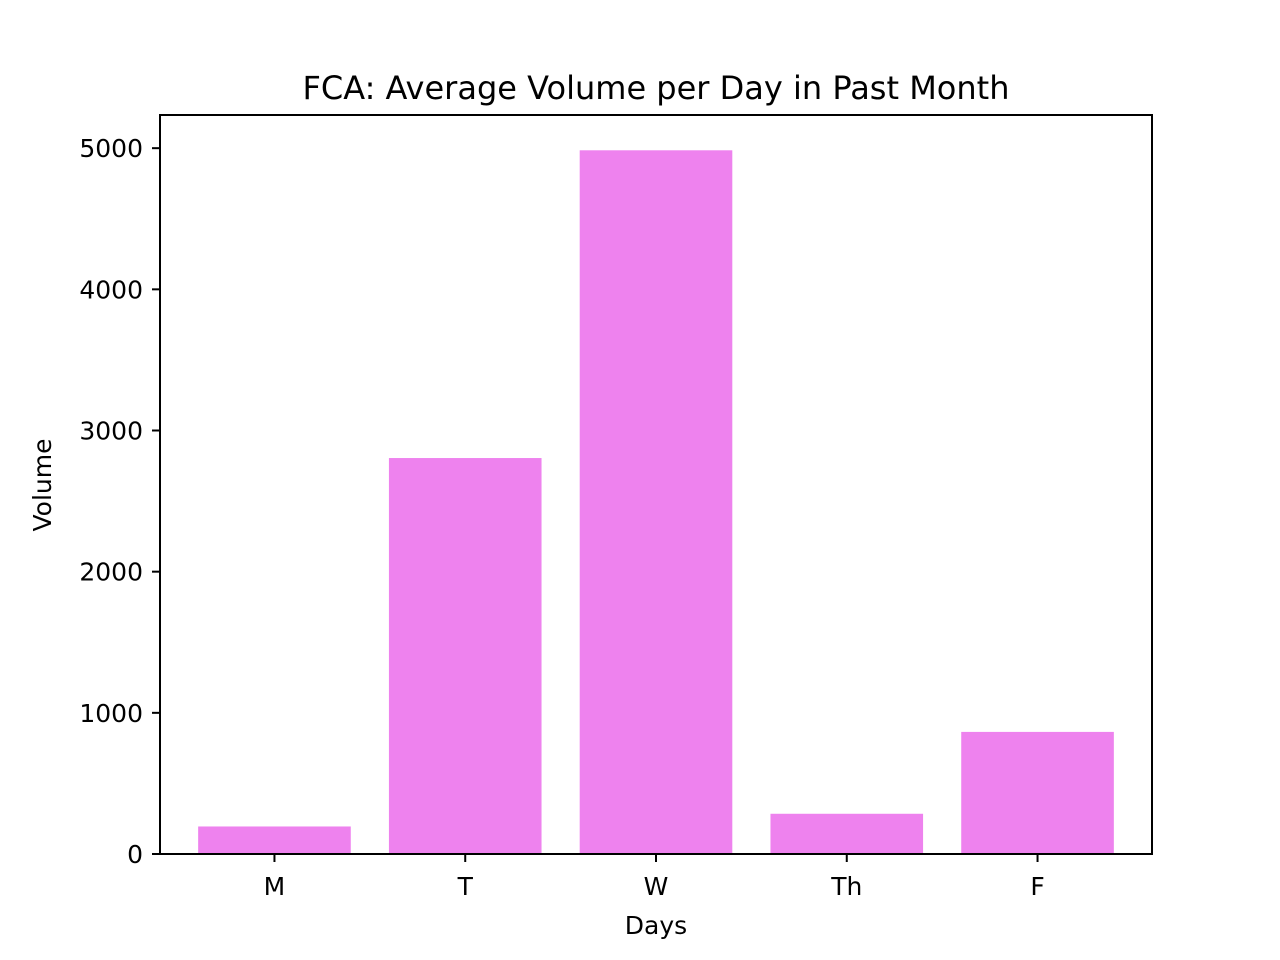 This screenshot has width=1280, height=960. I want to click on x-tick-label: Th, so click(846, 886).